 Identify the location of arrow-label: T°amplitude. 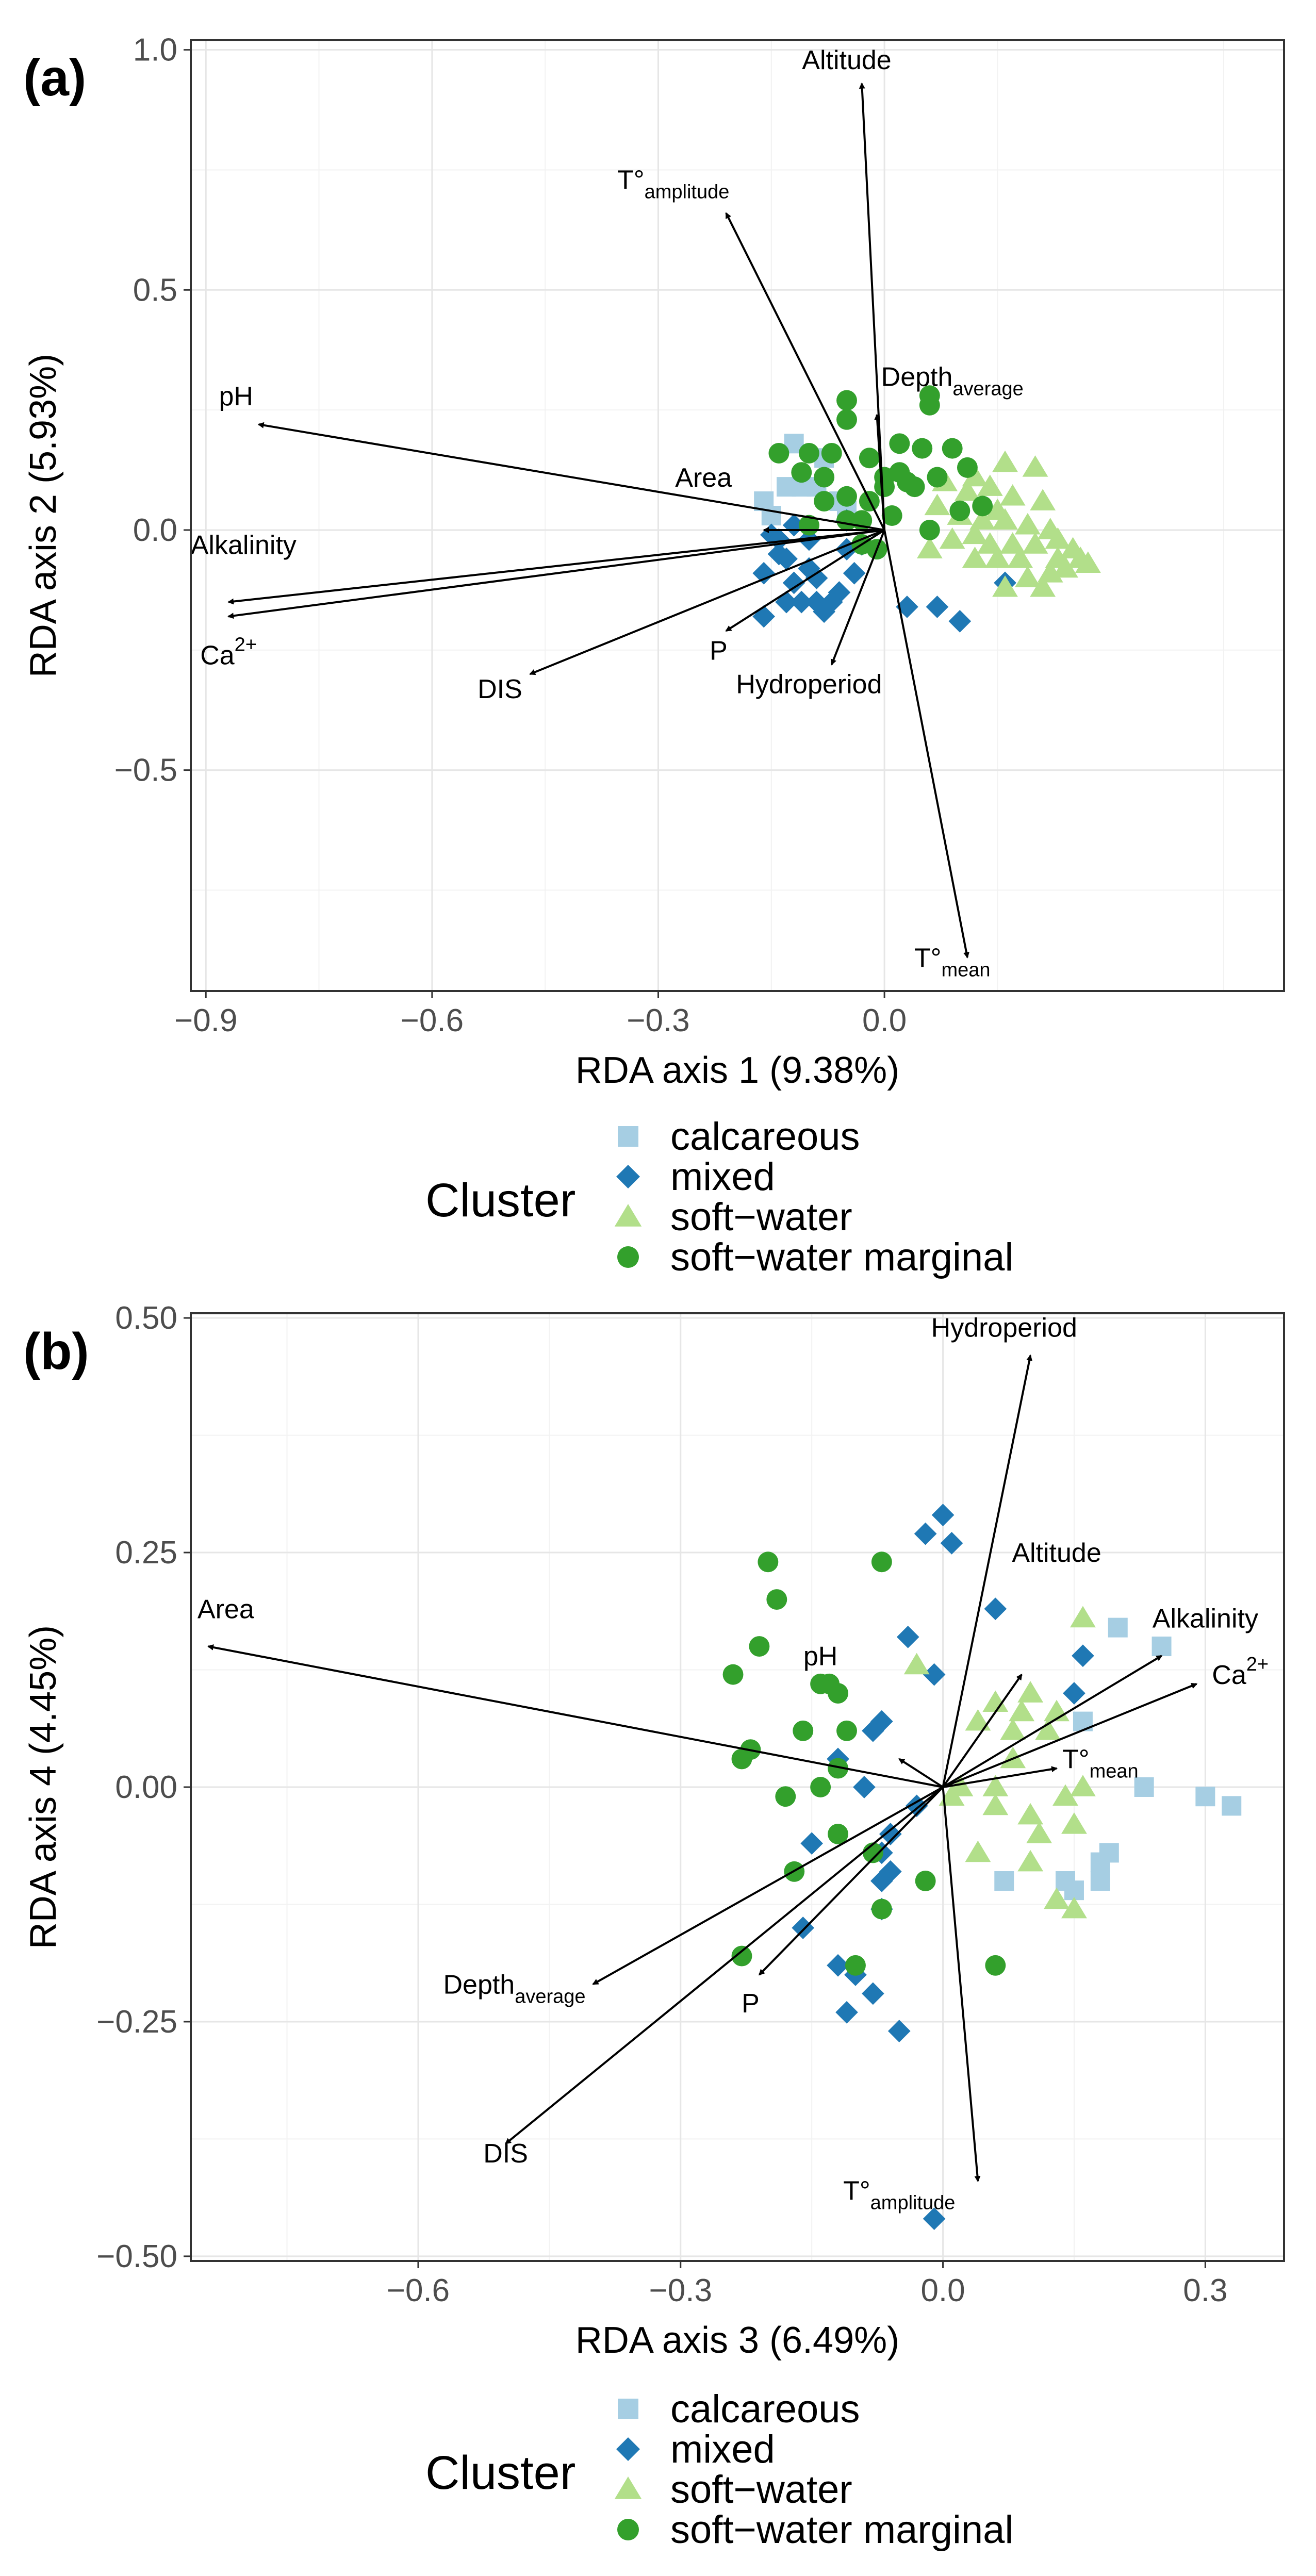
(673, 185).